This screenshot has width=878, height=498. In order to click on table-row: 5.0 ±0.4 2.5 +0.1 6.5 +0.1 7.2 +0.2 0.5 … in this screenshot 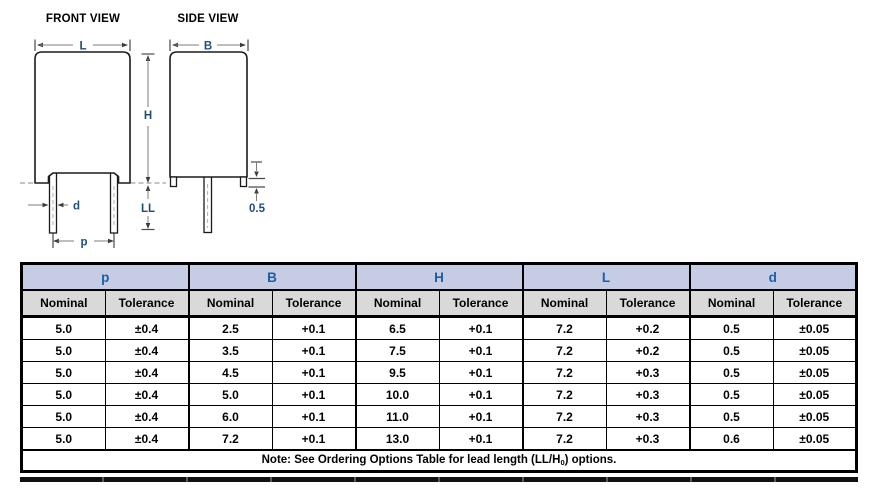, I will do `click(439, 328)`.